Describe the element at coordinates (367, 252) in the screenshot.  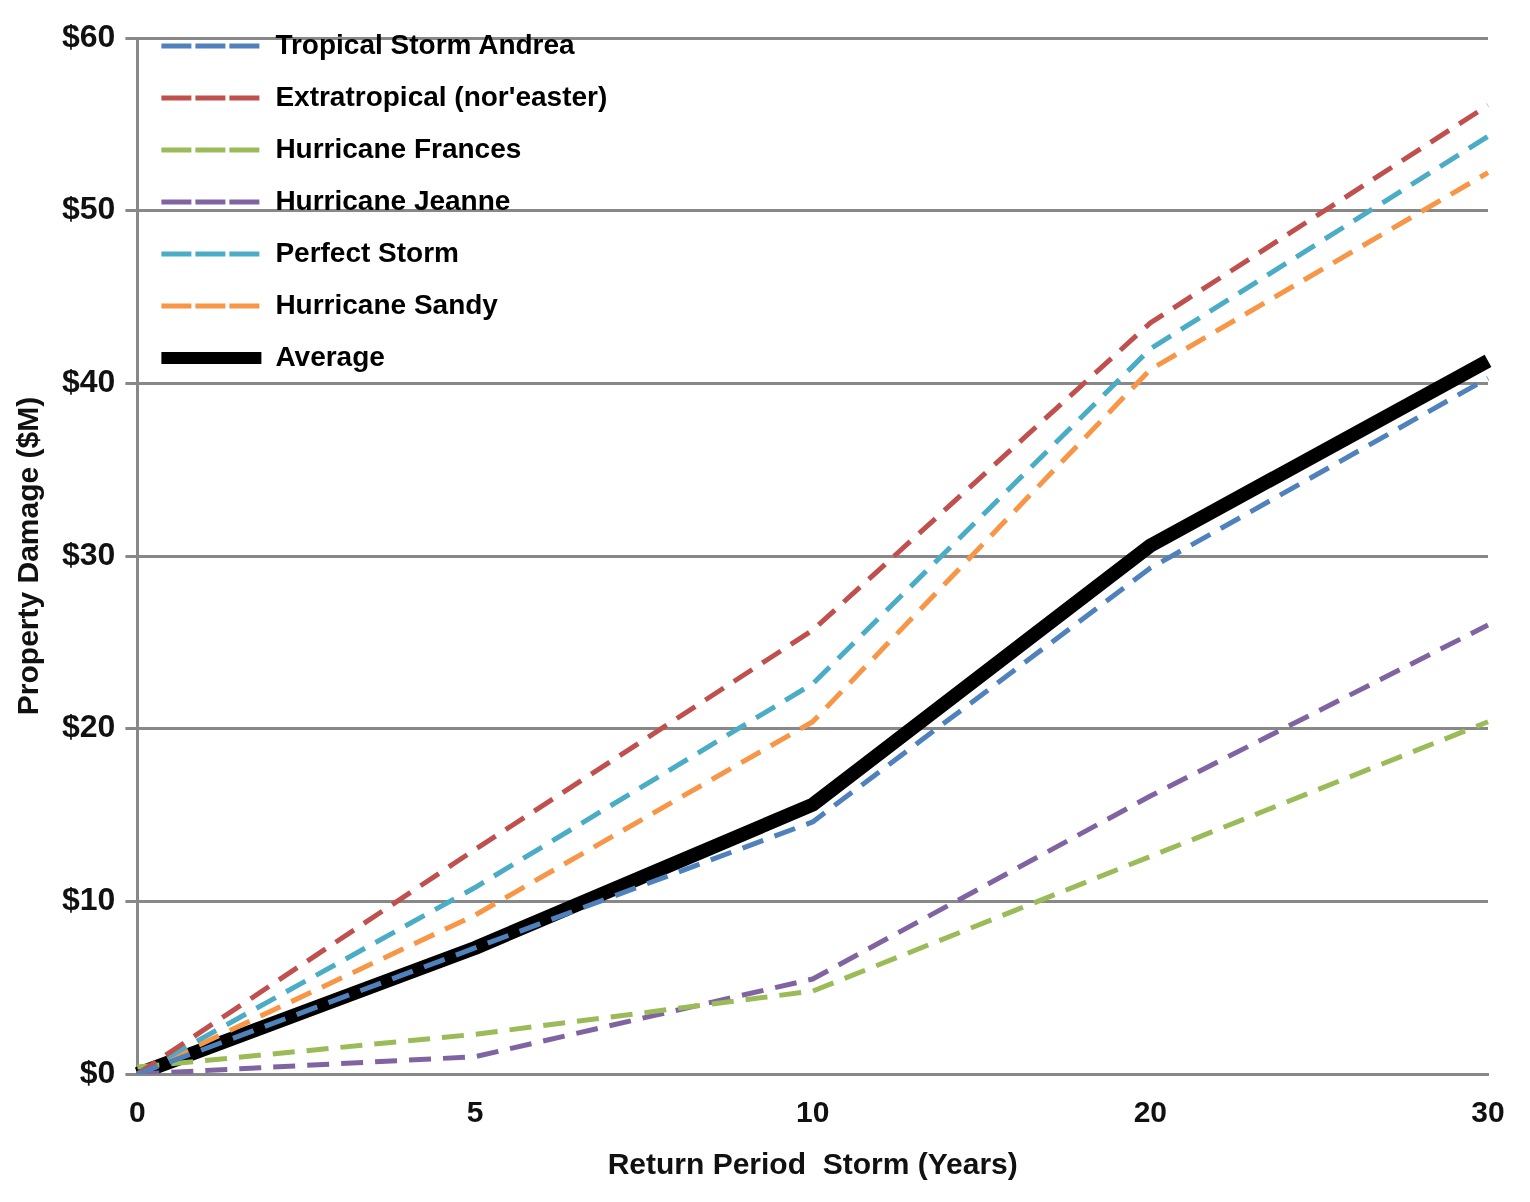
I see `legend-label: Perfect Storm` at that location.